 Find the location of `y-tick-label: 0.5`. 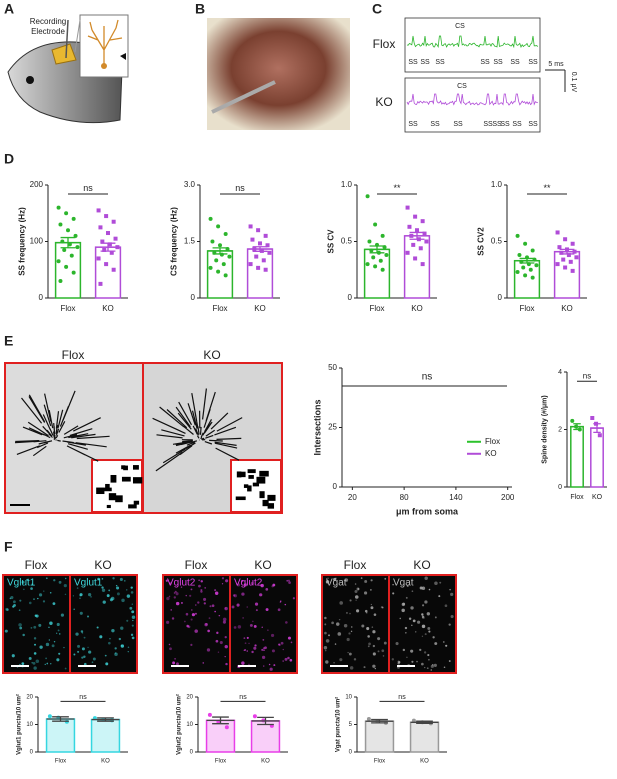

y-tick-label: 0.5 is located at coordinates (497, 241).